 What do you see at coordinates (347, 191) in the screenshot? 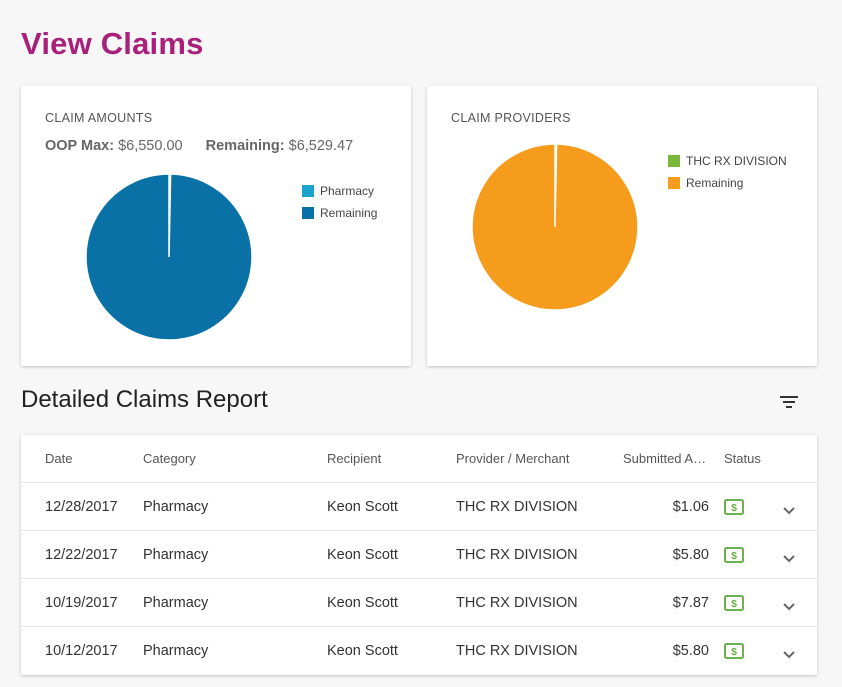
I see `legend-label-pharmacy: Pharmacy` at bounding box center [347, 191].